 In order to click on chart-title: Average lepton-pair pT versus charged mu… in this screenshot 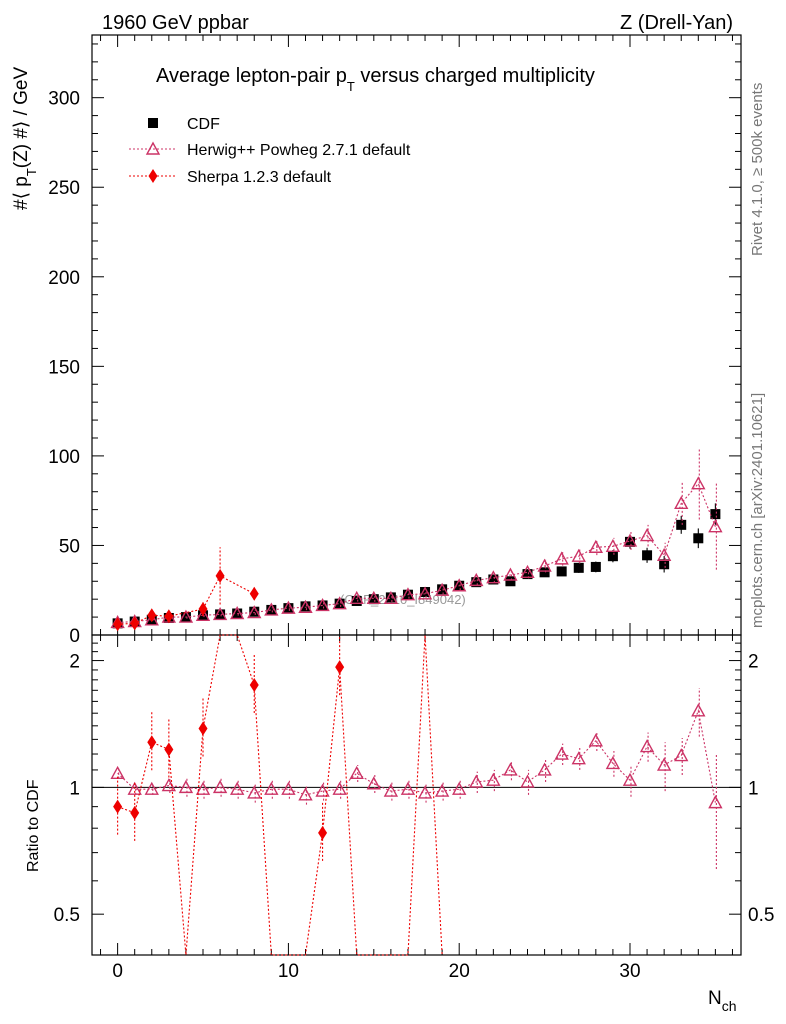, I will do `click(375, 79)`.